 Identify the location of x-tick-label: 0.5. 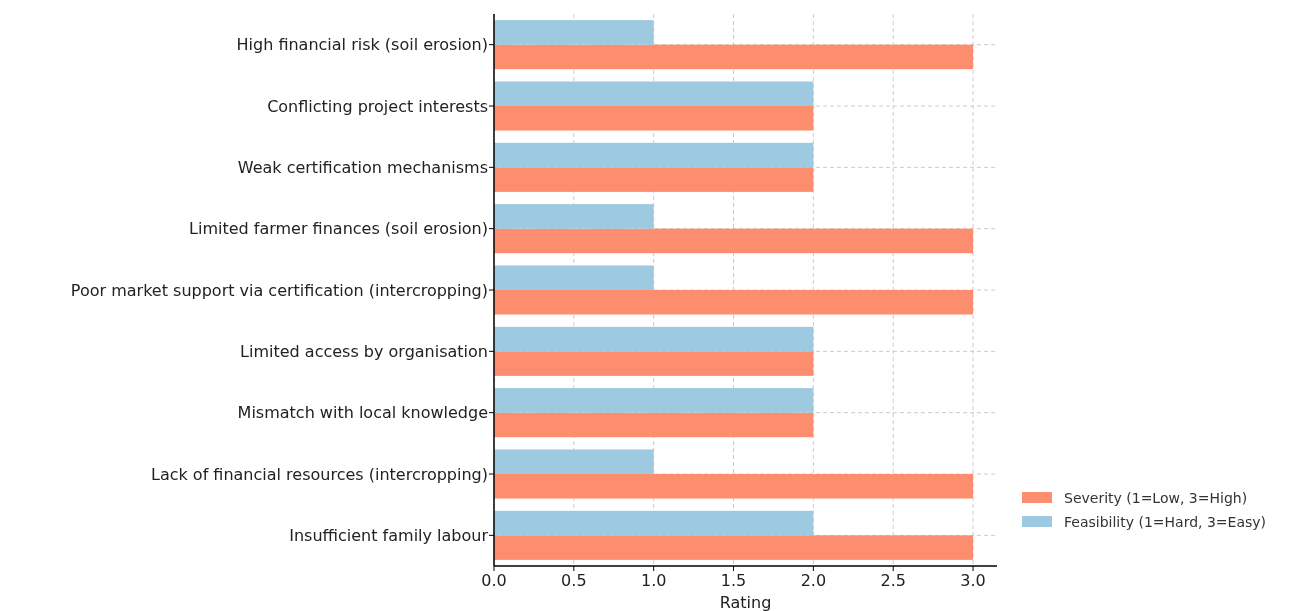
(574, 580).